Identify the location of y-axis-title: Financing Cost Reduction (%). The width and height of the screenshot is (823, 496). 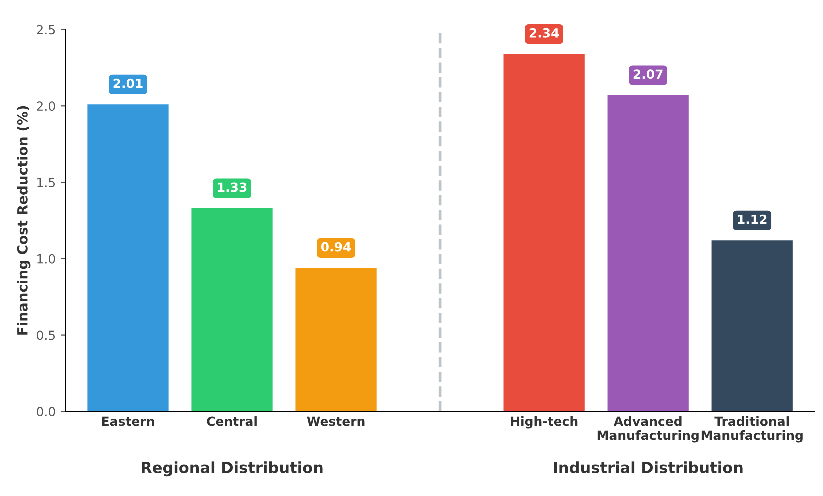
(24, 220).